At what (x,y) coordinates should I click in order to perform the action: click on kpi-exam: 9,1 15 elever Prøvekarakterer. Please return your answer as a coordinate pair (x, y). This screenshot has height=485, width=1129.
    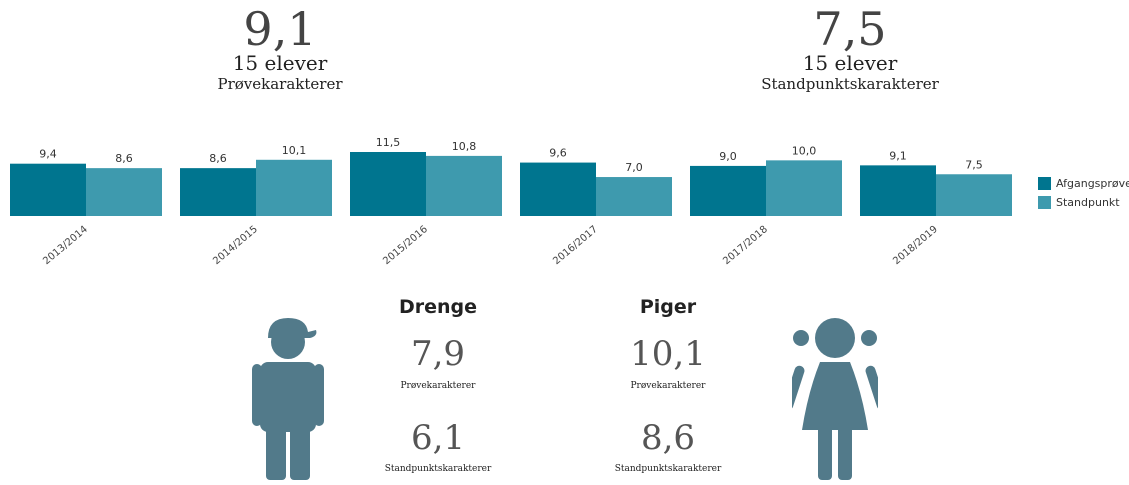
    Looking at the image, I should click on (280, 50).